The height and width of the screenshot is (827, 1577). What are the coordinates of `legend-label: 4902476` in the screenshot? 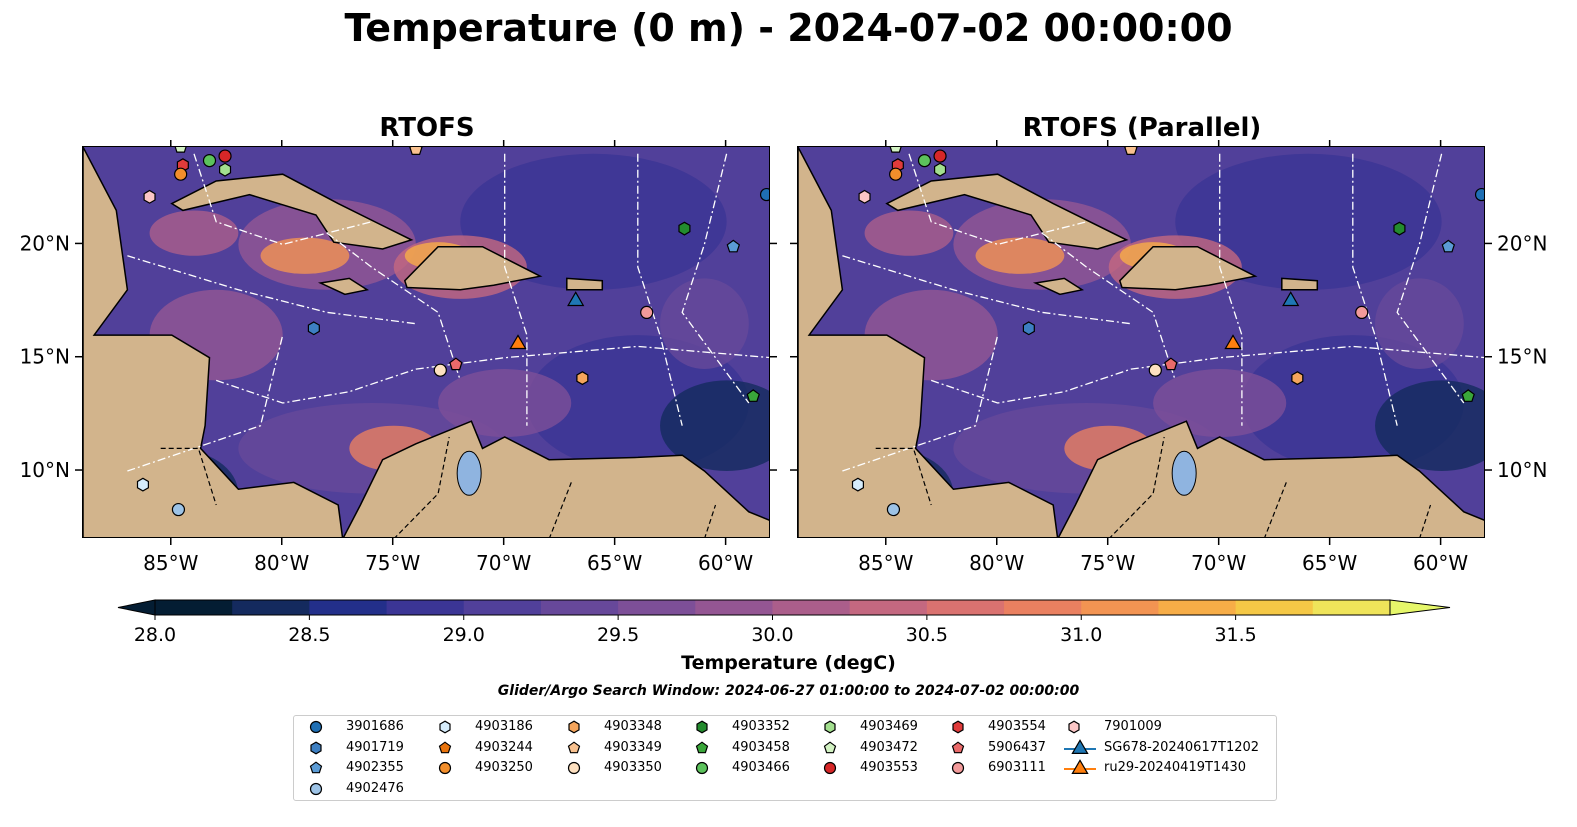 It's located at (375, 788).